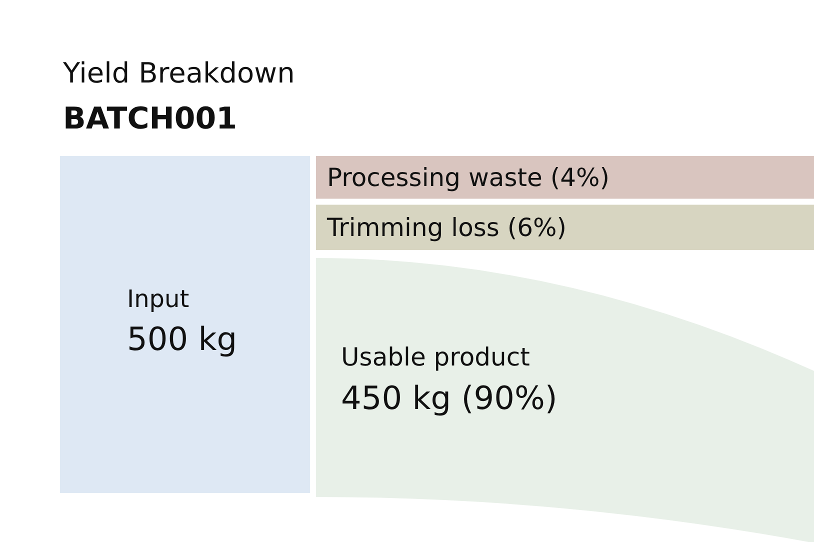  What do you see at coordinates (150, 119) in the screenshot?
I see `text: BATCH001` at bounding box center [150, 119].